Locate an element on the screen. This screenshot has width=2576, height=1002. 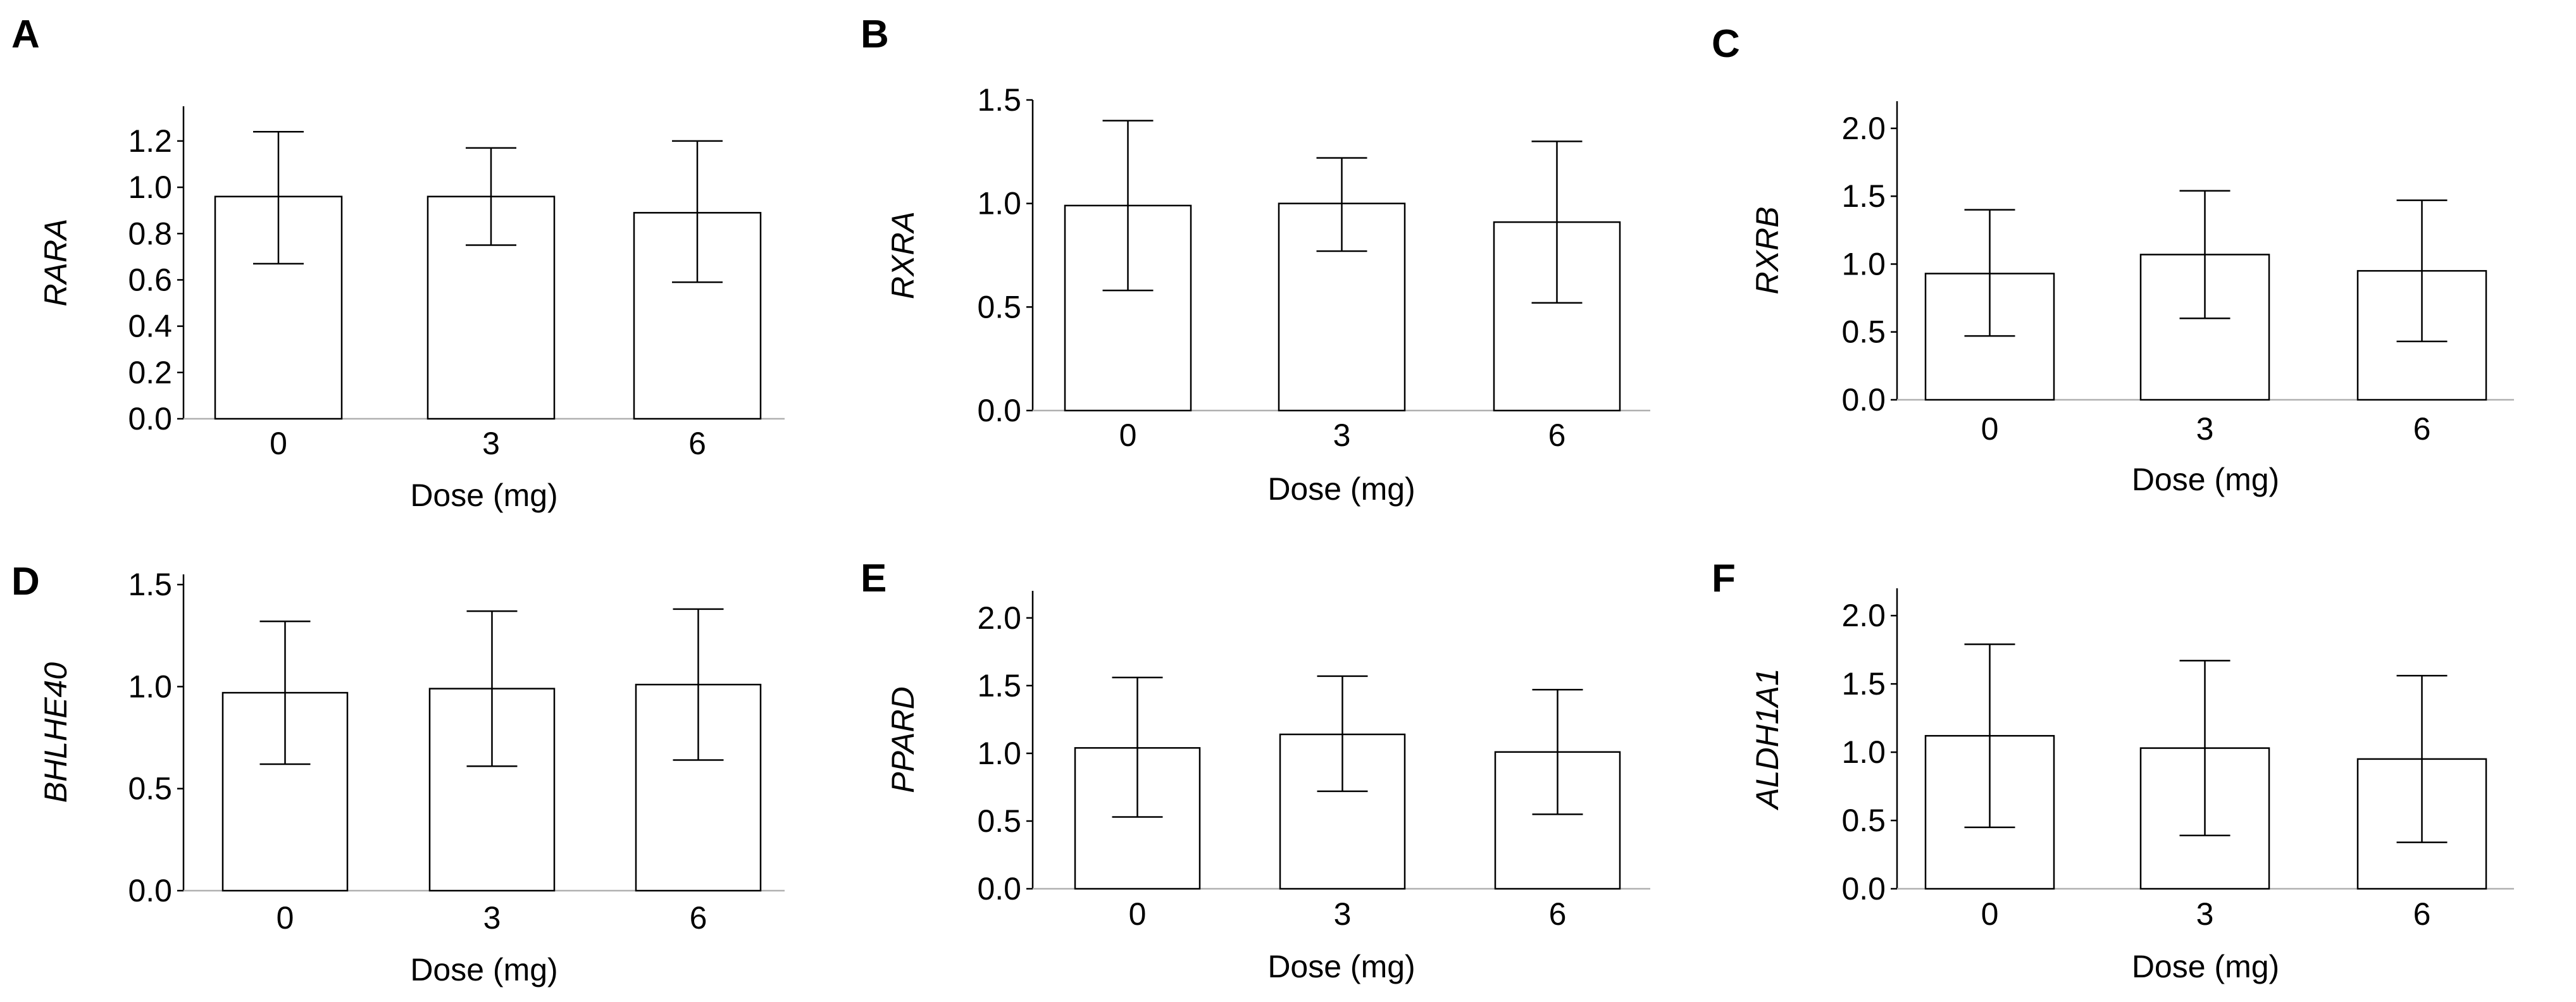
y-tick-label: 0.2 is located at coordinates (150, 372).